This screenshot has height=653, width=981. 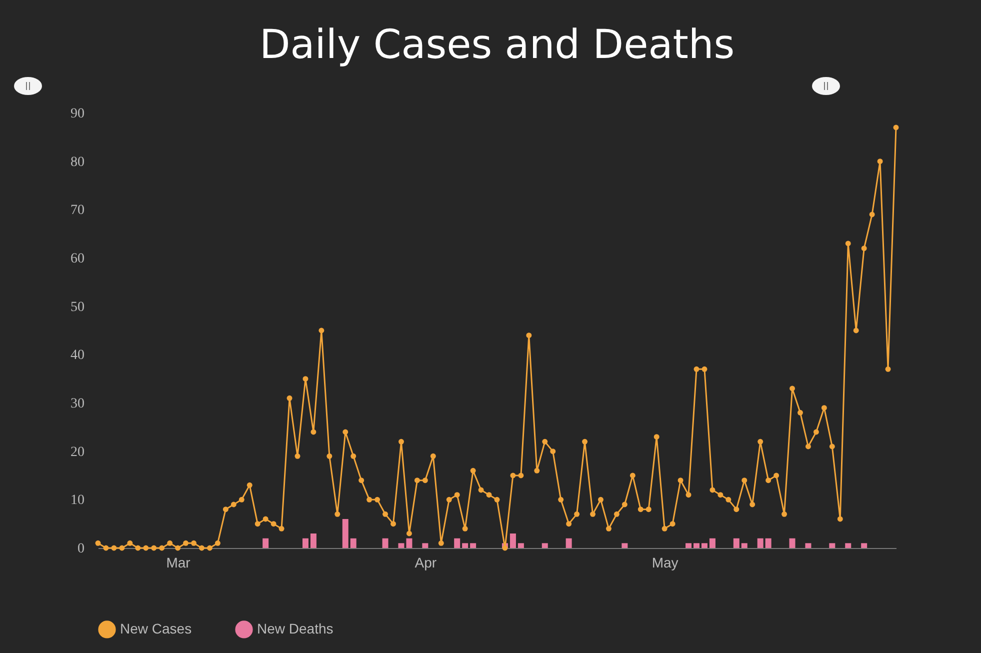 I want to click on y-tick-label: 70, so click(x=77, y=210).